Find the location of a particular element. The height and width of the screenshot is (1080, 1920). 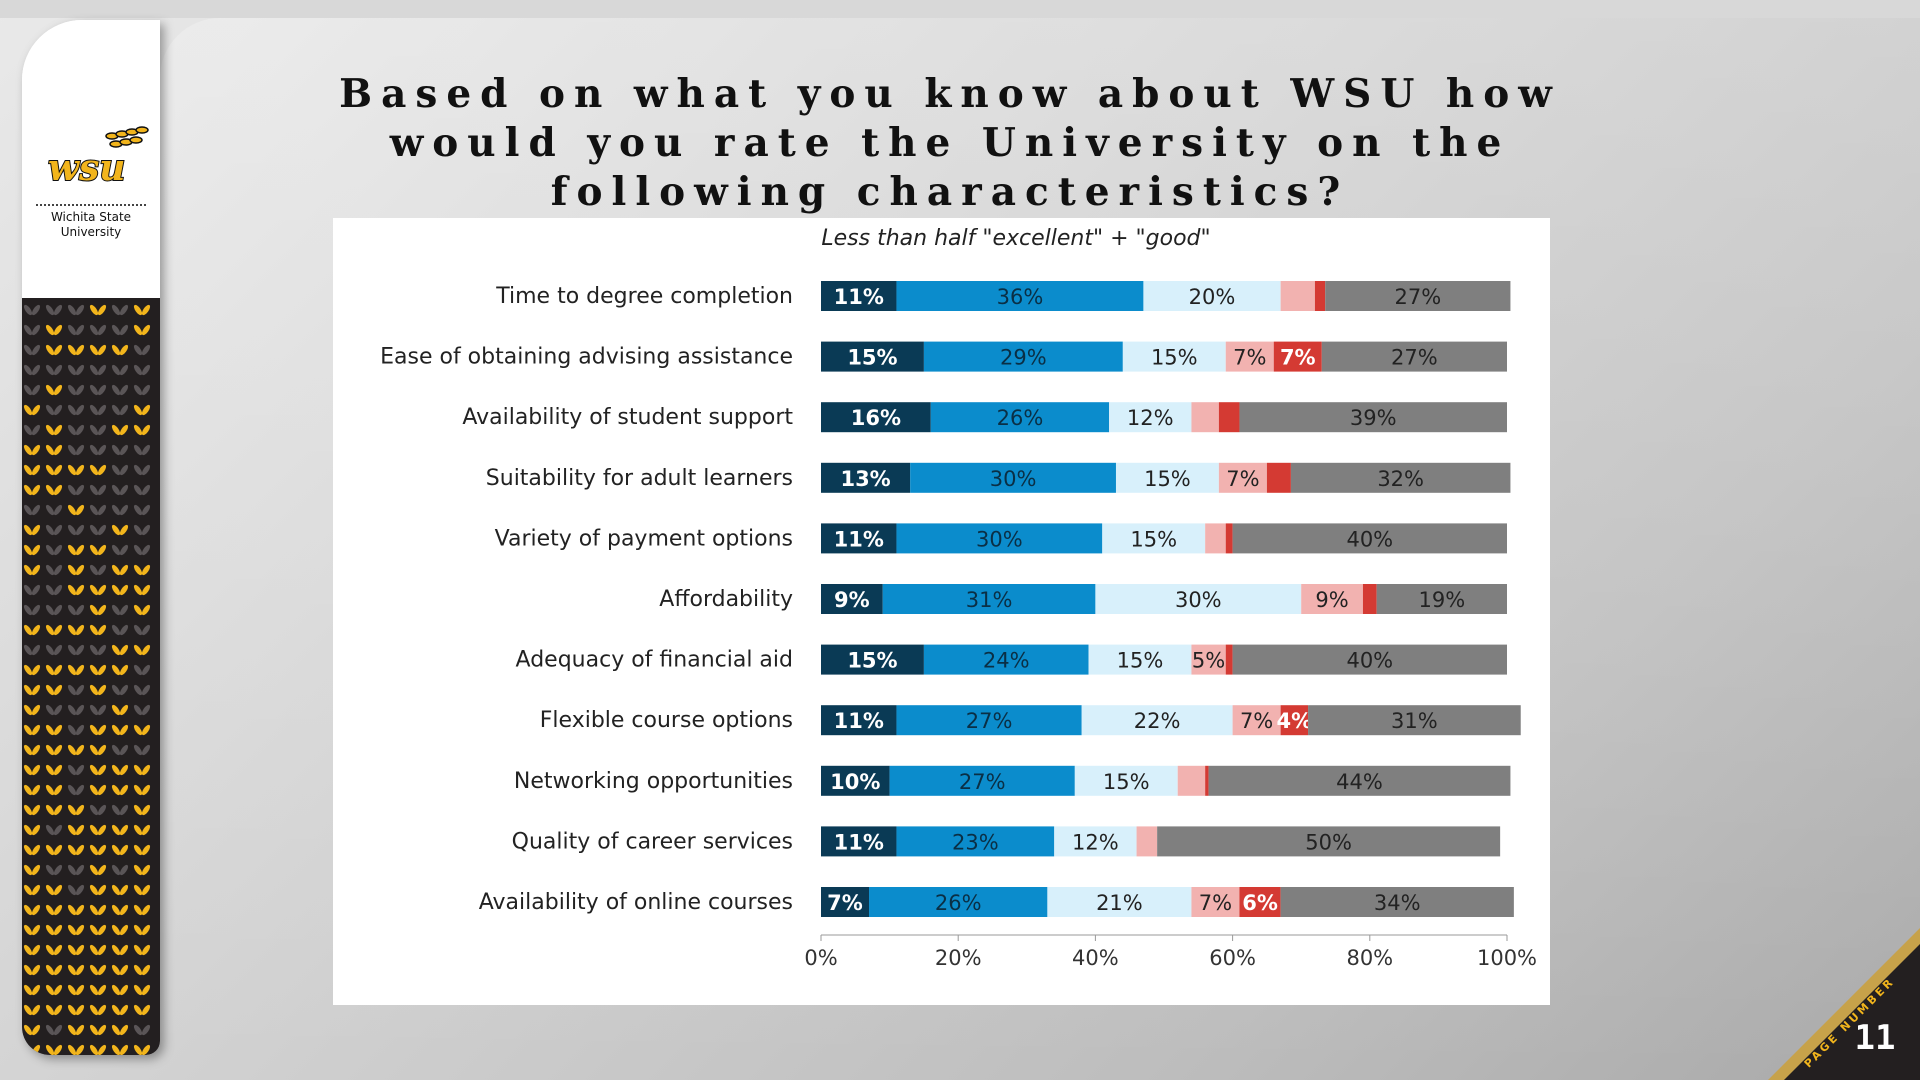

data-label: 27% is located at coordinates (989, 721).